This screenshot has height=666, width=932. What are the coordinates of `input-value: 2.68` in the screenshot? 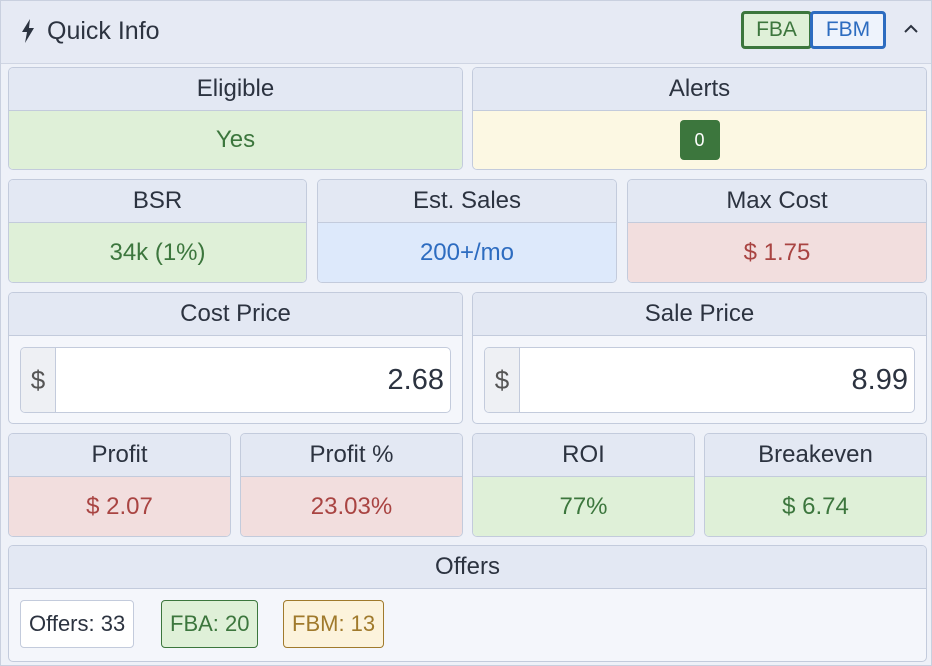 It's located at (415, 380).